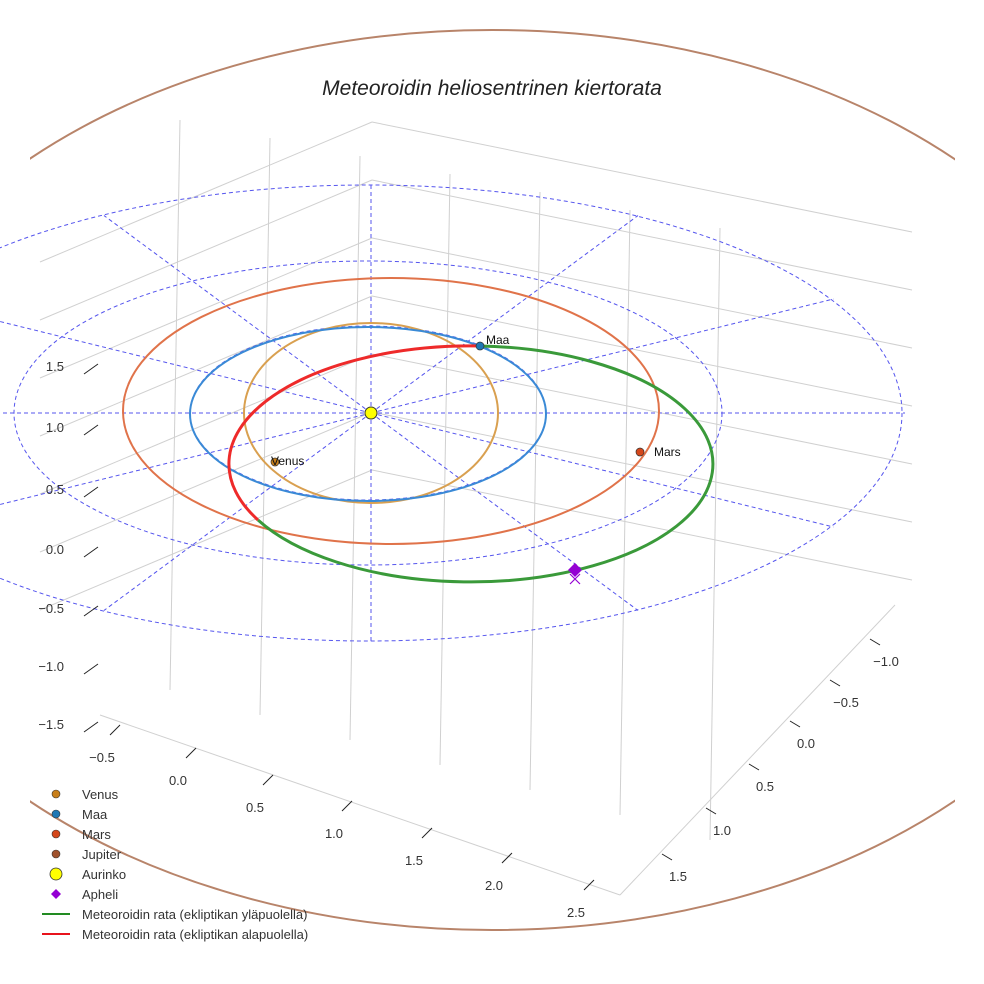  What do you see at coordinates (55, 427) in the screenshot?
I see `z-tick-label: 1.0` at bounding box center [55, 427].